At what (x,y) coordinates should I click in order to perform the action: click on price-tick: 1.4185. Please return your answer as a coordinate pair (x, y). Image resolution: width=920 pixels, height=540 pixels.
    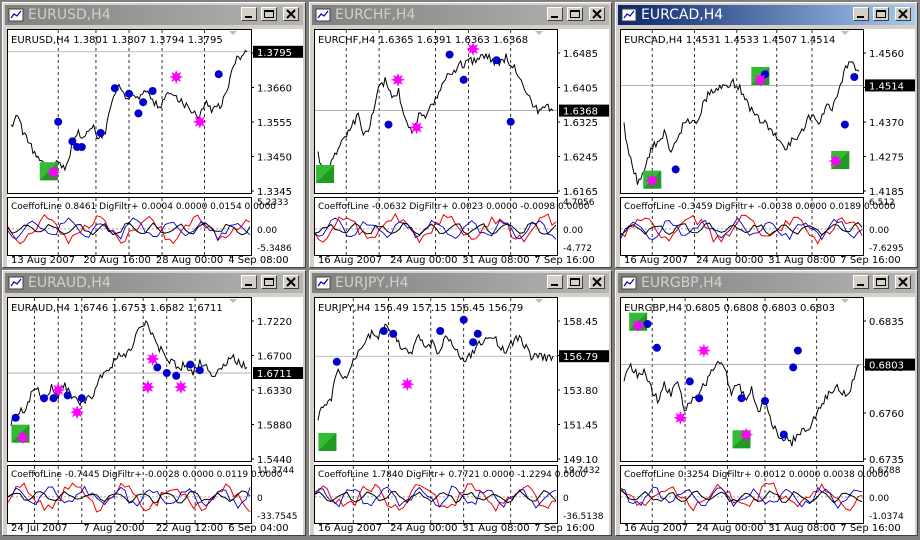
    Looking at the image, I should click on (886, 192).